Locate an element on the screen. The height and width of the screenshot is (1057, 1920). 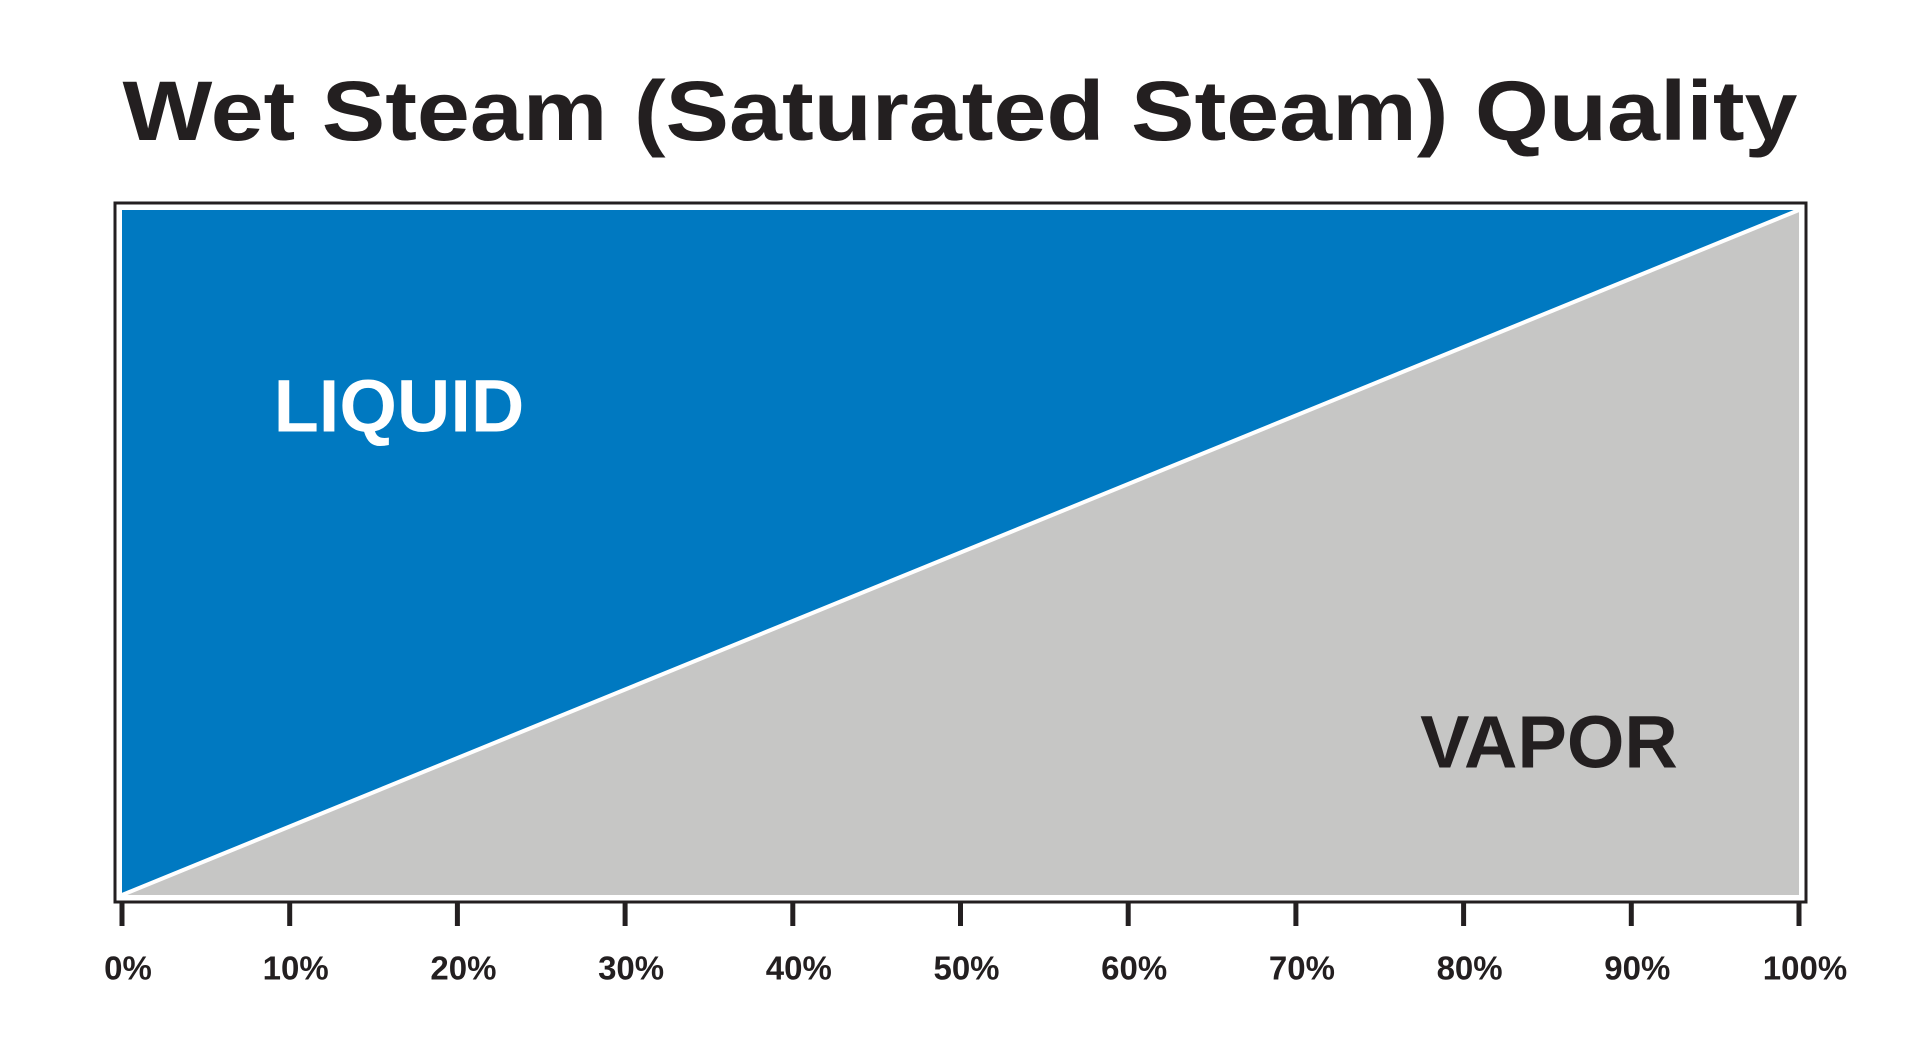
x-tick-label: 50% is located at coordinates (966, 968).